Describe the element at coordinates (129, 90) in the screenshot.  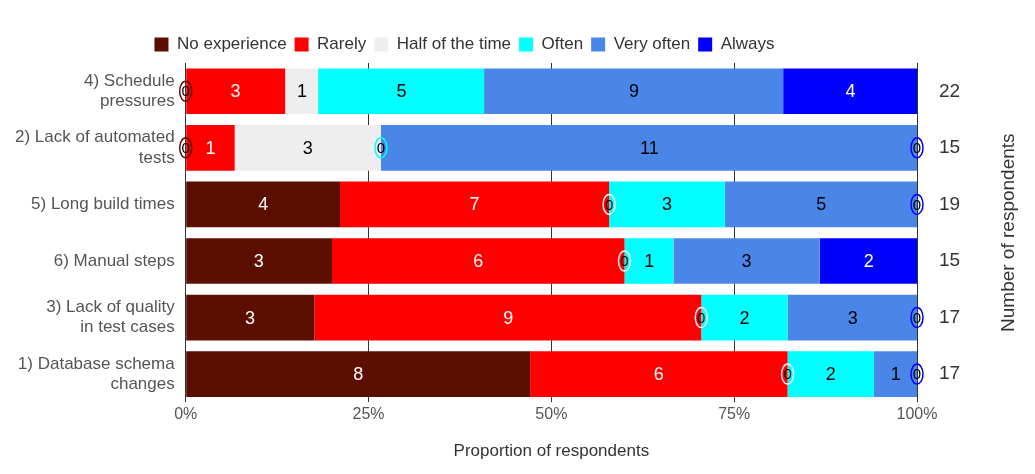
I see `y-tick-label: 4) Schedule pressures` at that location.